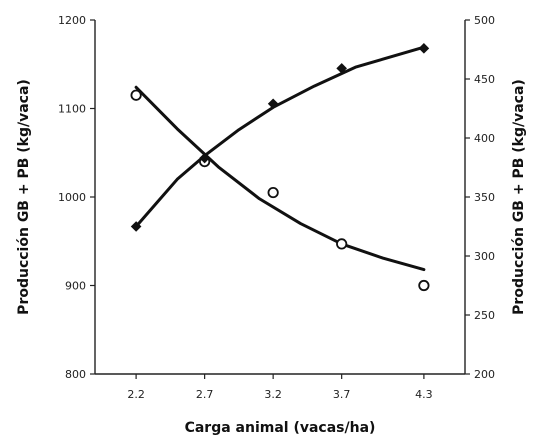 This screenshot has height=436, width=535. Describe the element at coordinates (273, 394) in the screenshot. I see `x-tick-label: 3.2` at that location.